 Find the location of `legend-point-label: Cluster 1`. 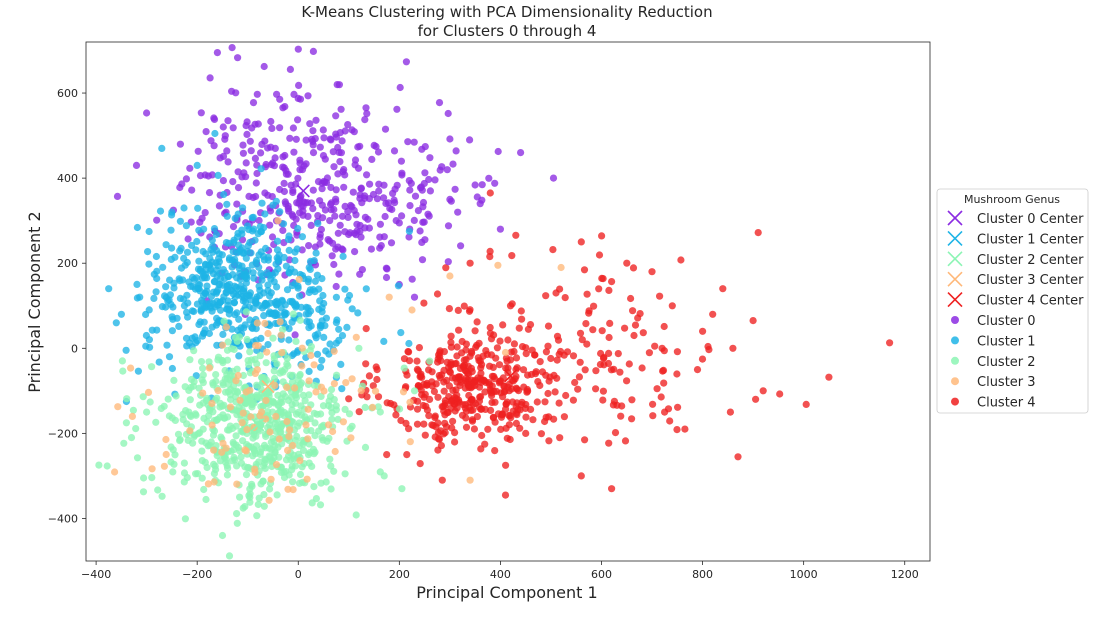

legend-point-label: Cluster 1 is located at coordinates (1006, 341).